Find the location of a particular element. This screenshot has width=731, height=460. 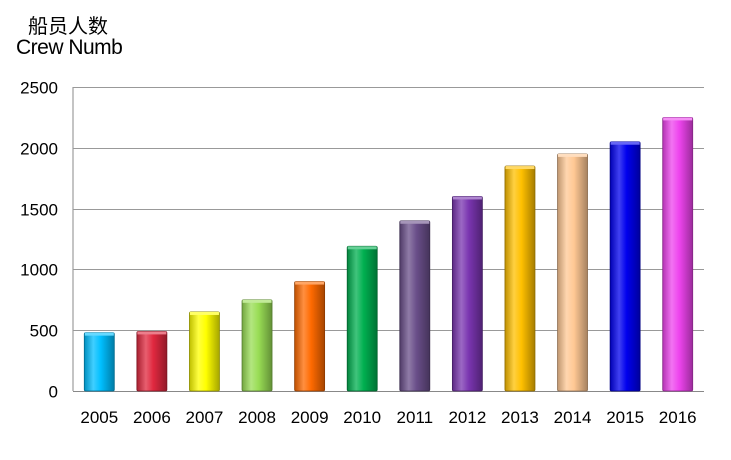

bar-2005 is located at coordinates (99, 362).